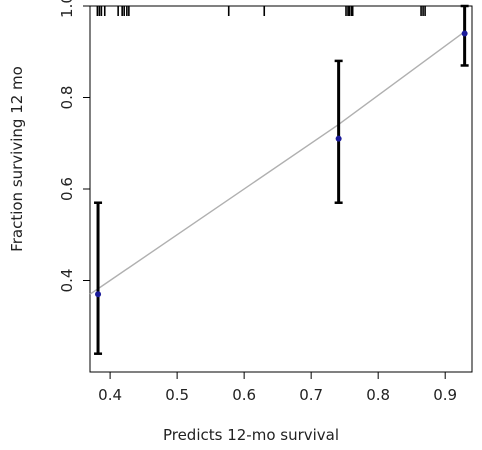 The image size is (482, 450). I want to click on y-axis-ticks: 0.4 0.6 0.8 1.0, so click(74, 146).